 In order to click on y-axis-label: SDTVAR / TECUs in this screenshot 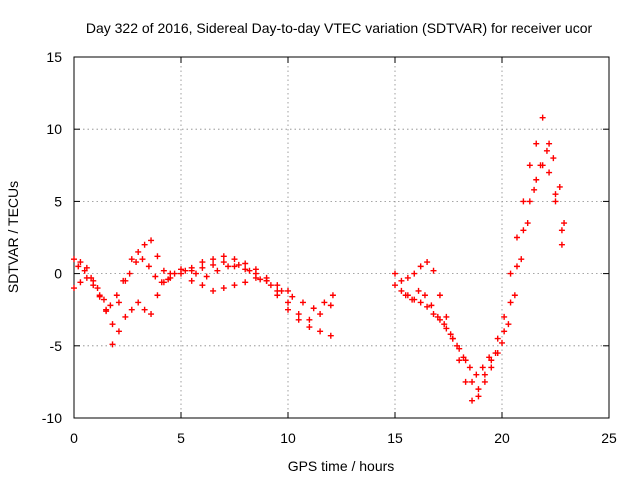, I will do `click(13, 237)`.